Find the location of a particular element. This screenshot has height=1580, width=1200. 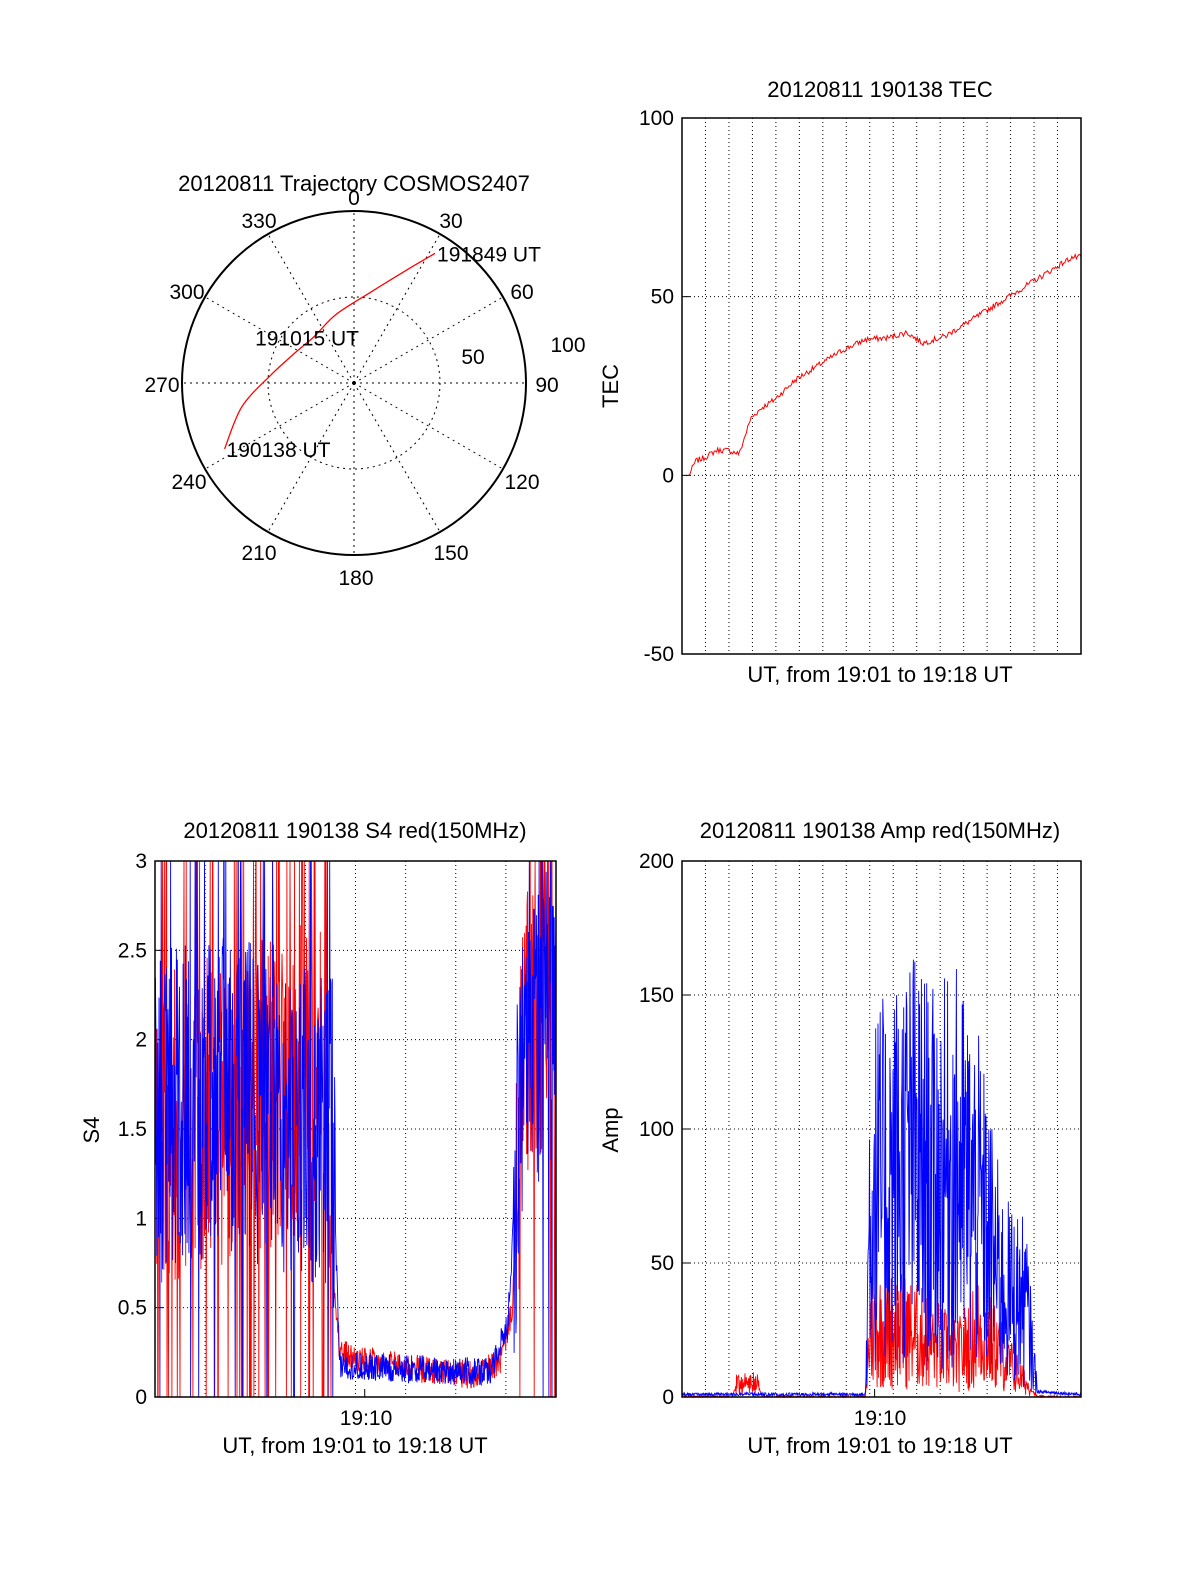

s4-y-label: S4 is located at coordinates (91, 1130).